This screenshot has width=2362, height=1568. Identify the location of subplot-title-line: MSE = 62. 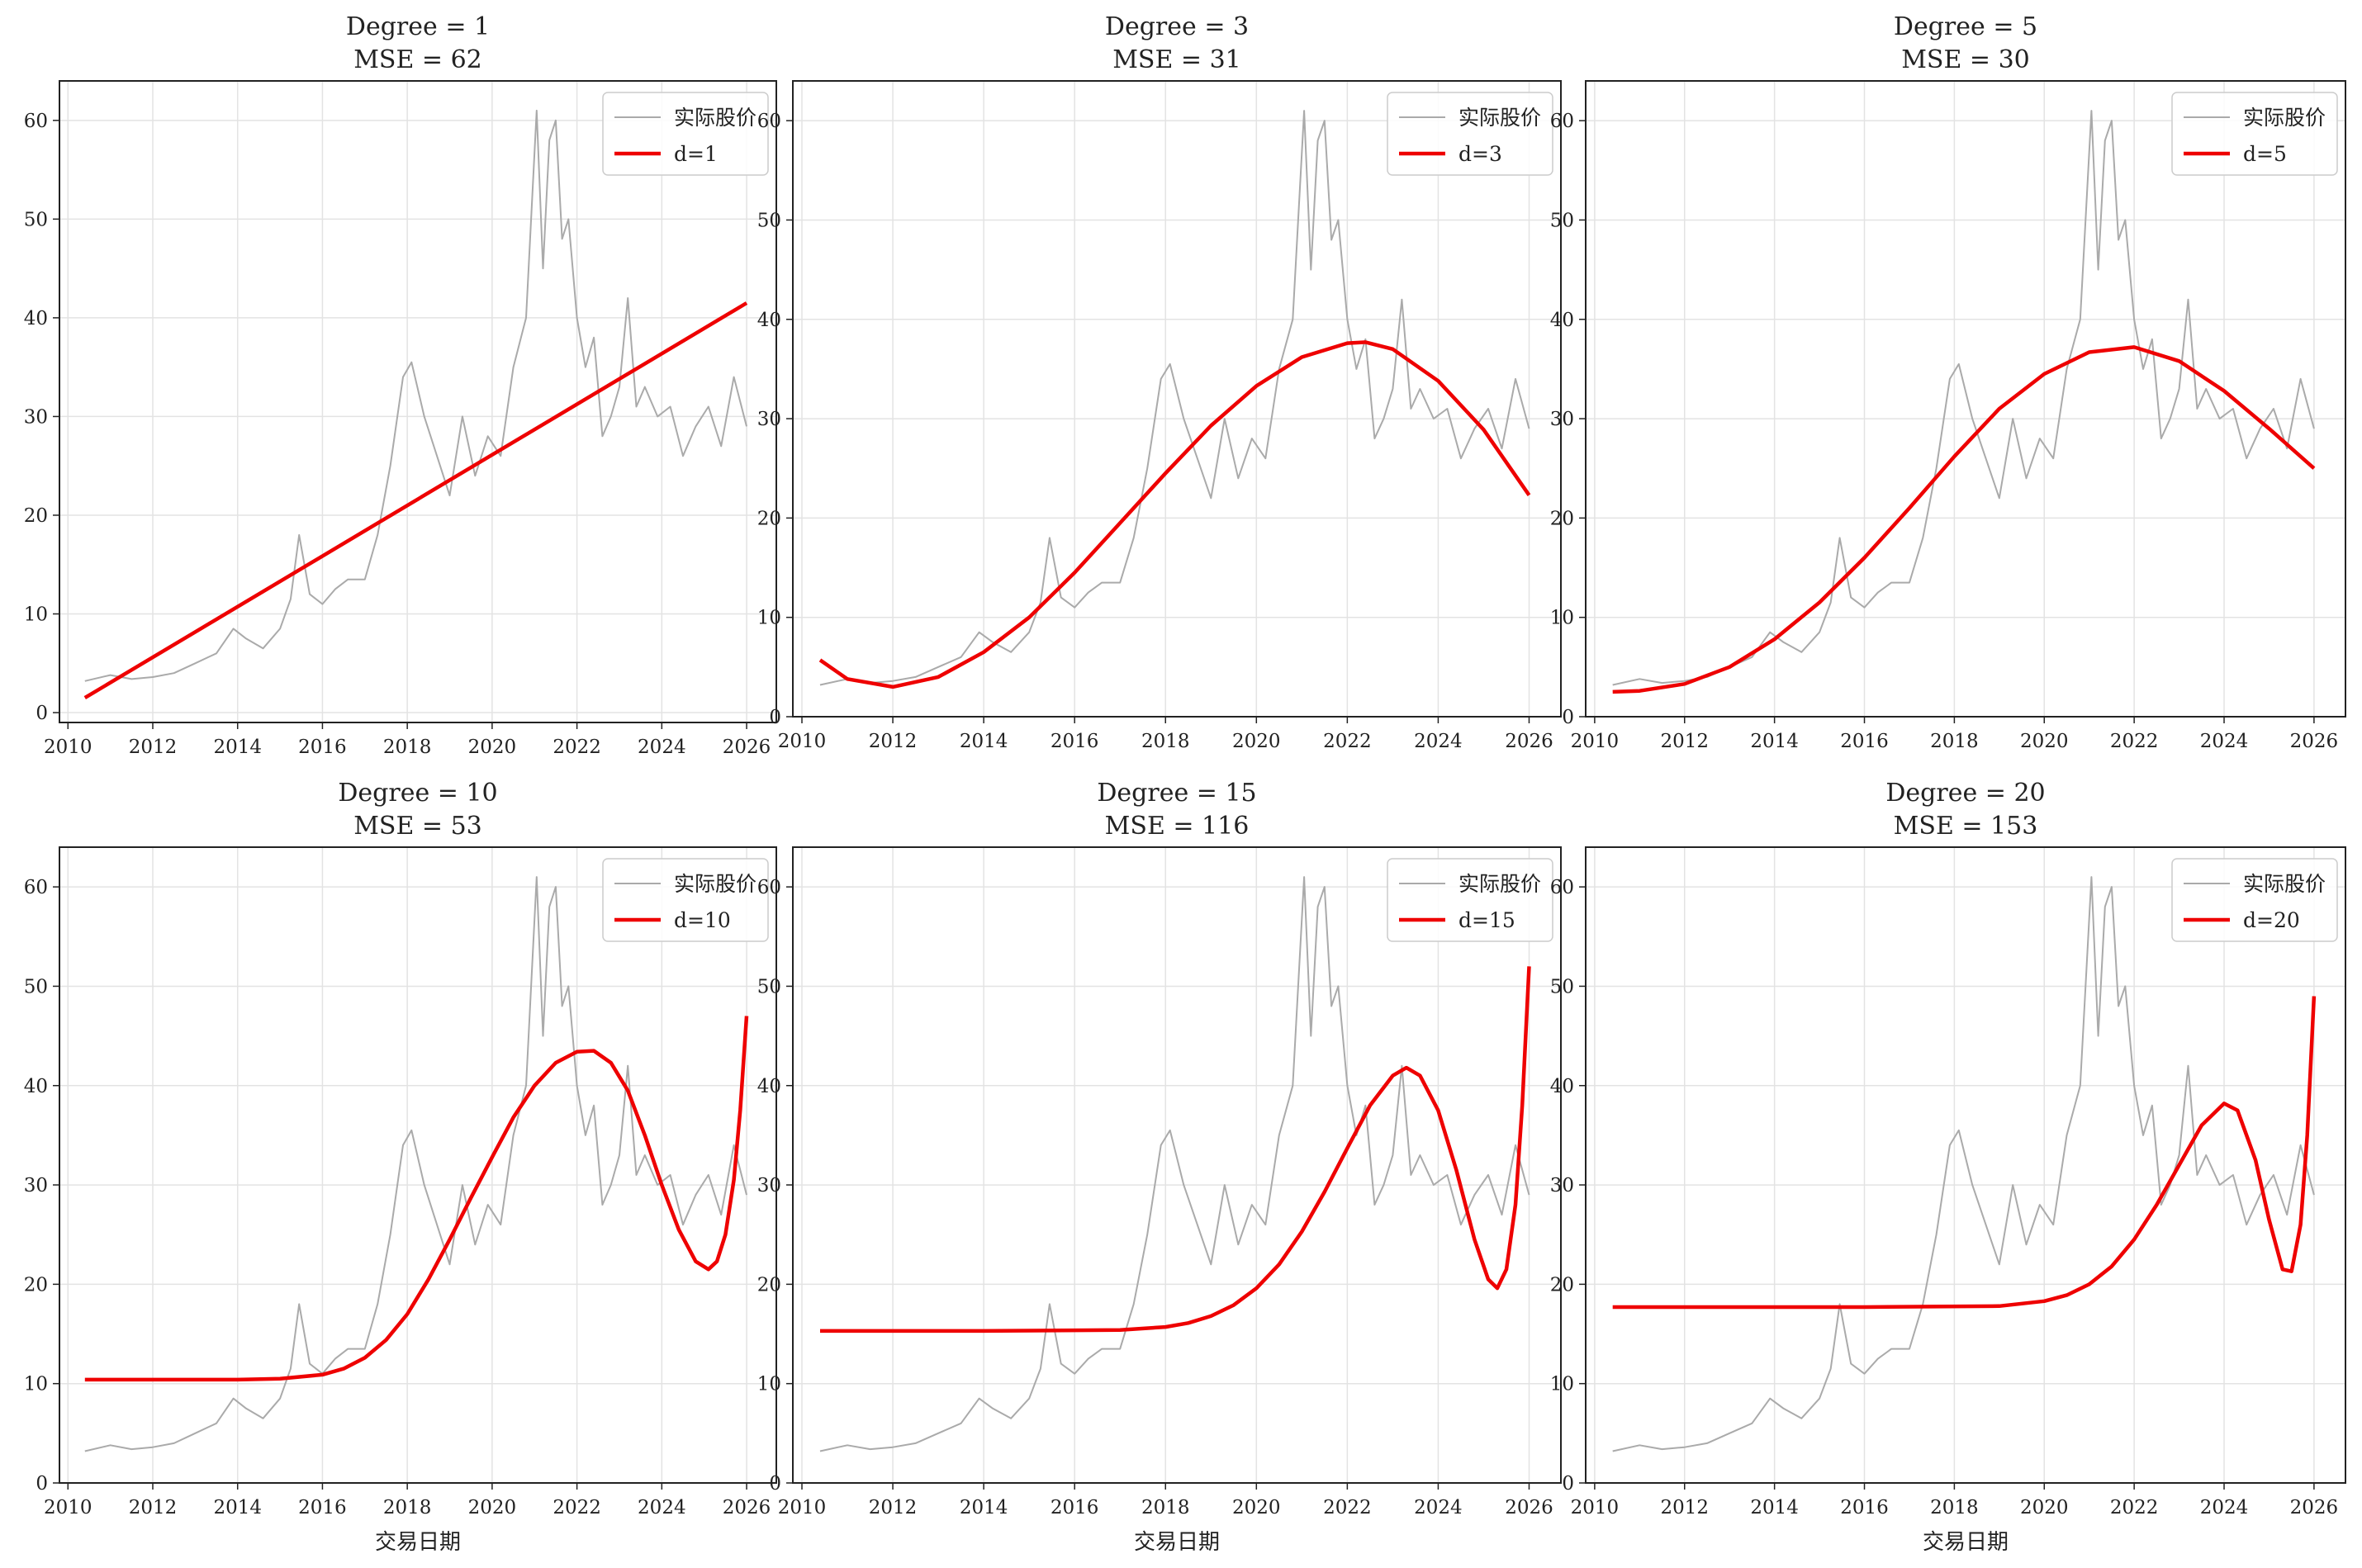
(417, 60).